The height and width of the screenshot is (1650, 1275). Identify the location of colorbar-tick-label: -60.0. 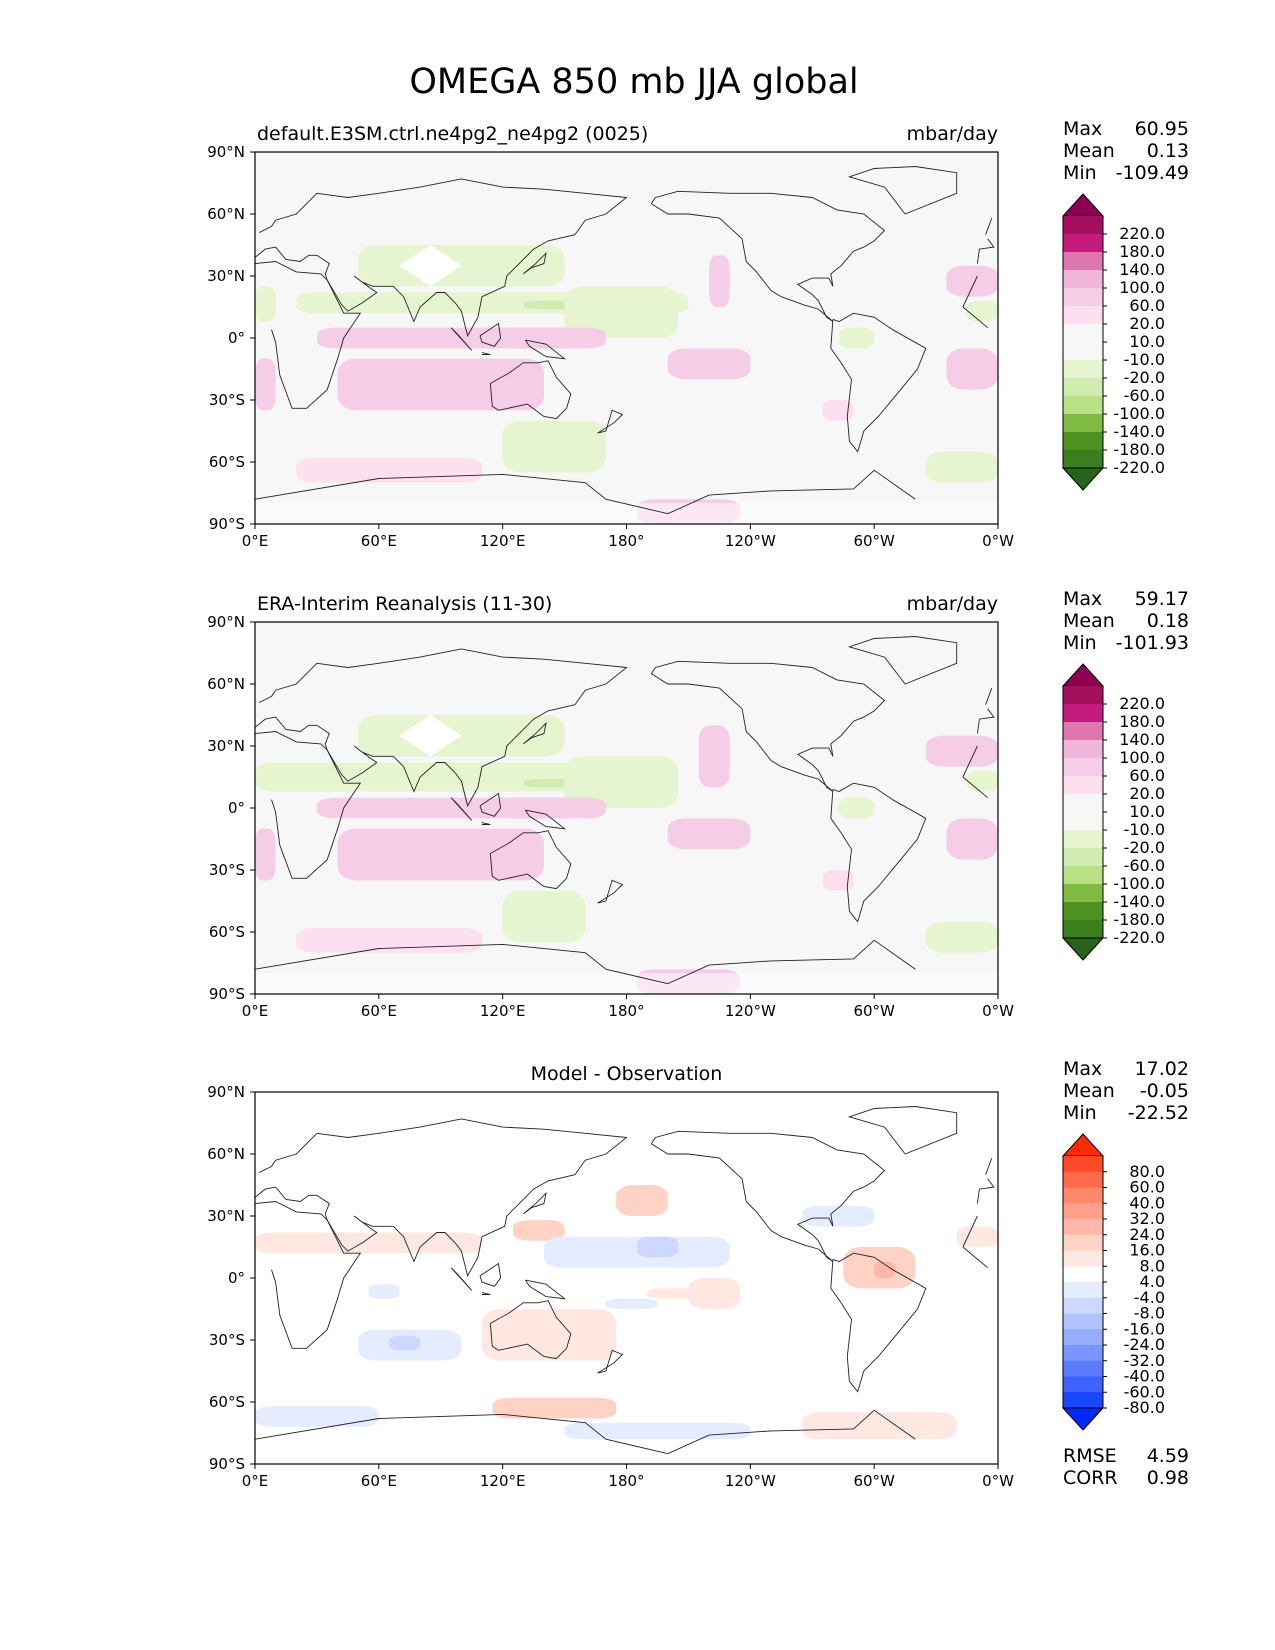
(1144, 865).